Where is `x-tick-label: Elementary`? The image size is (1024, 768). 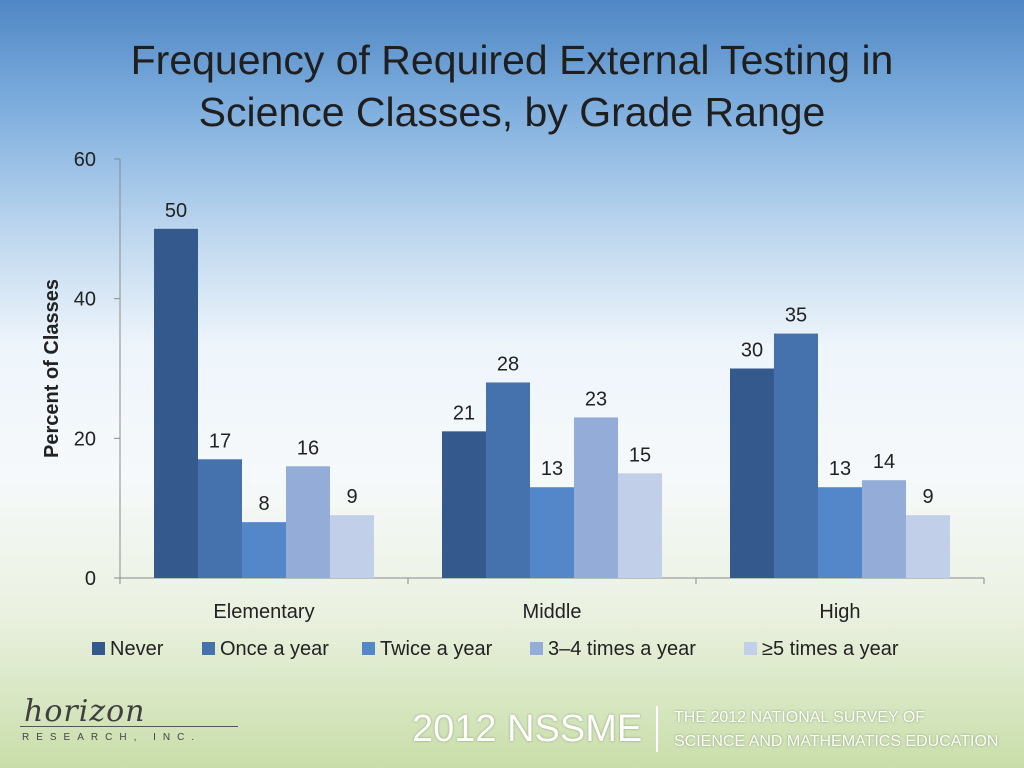
x-tick-label: Elementary is located at coordinates (263, 612).